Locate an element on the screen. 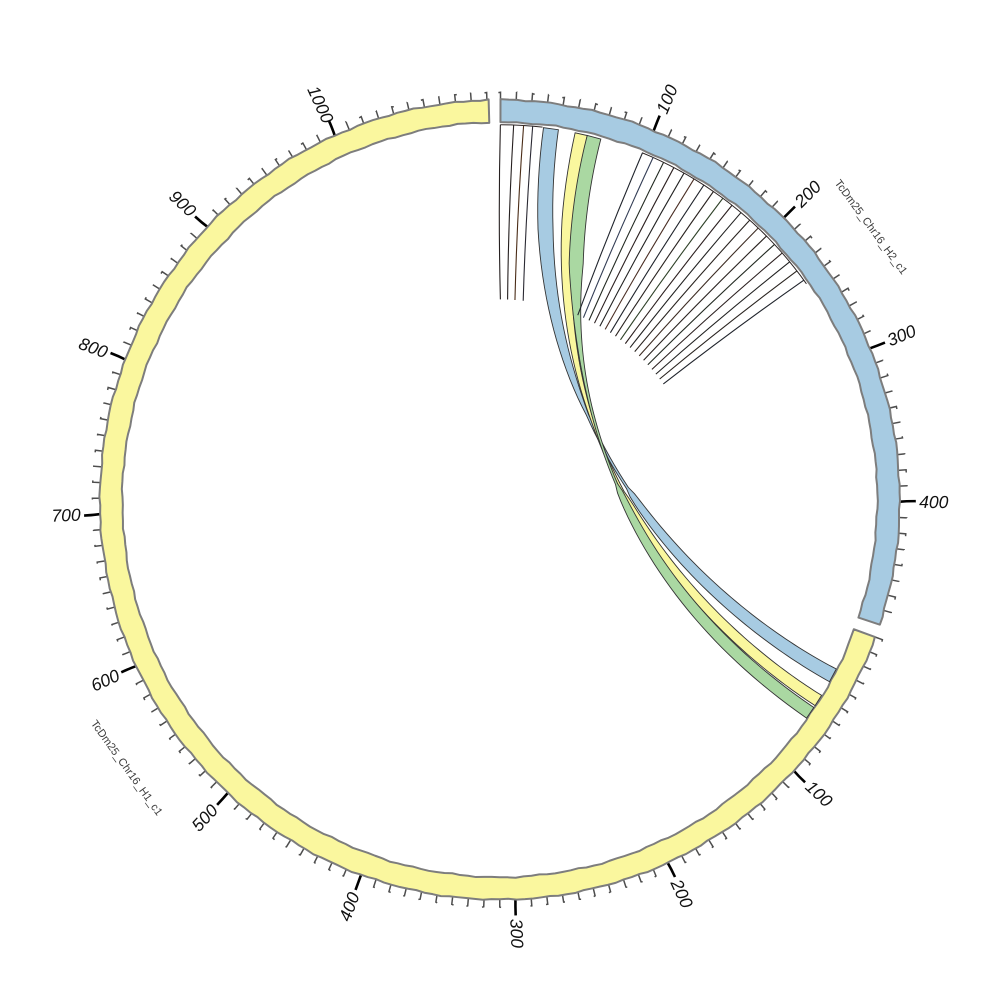  svg-text: 300 is located at coordinates (516, 933).